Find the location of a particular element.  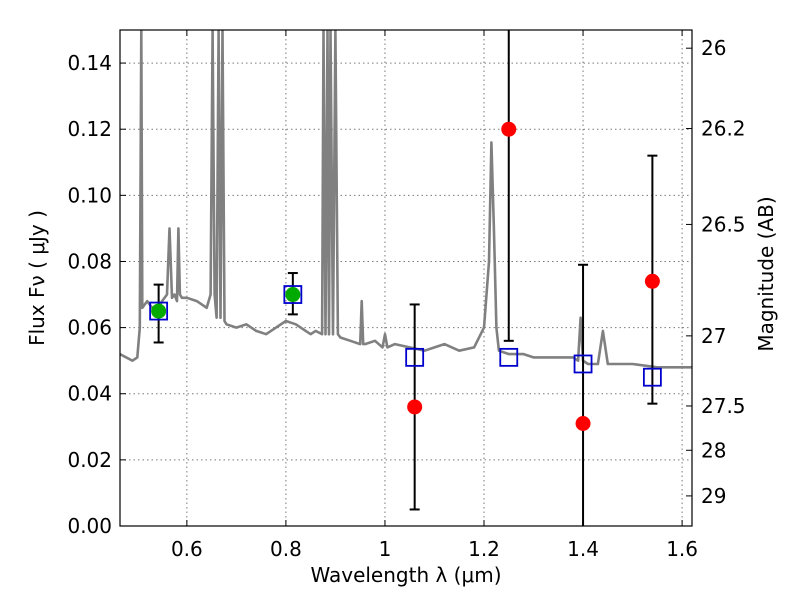

x-tick-label: 1 is located at coordinates (385, 549).